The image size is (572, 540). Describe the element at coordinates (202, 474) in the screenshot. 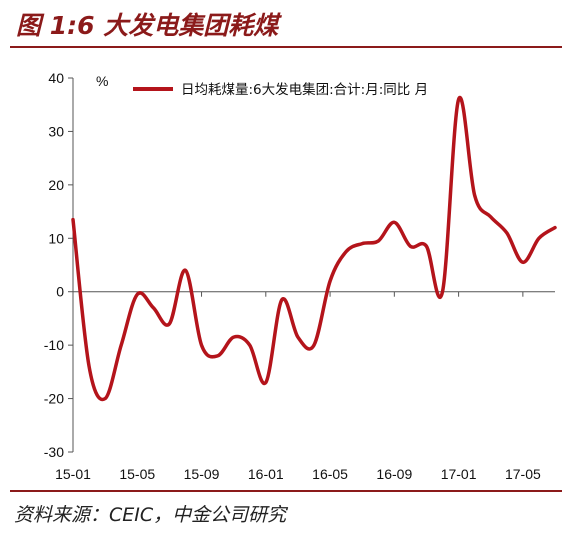

I see `x-tick-label: 15-09` at that location.